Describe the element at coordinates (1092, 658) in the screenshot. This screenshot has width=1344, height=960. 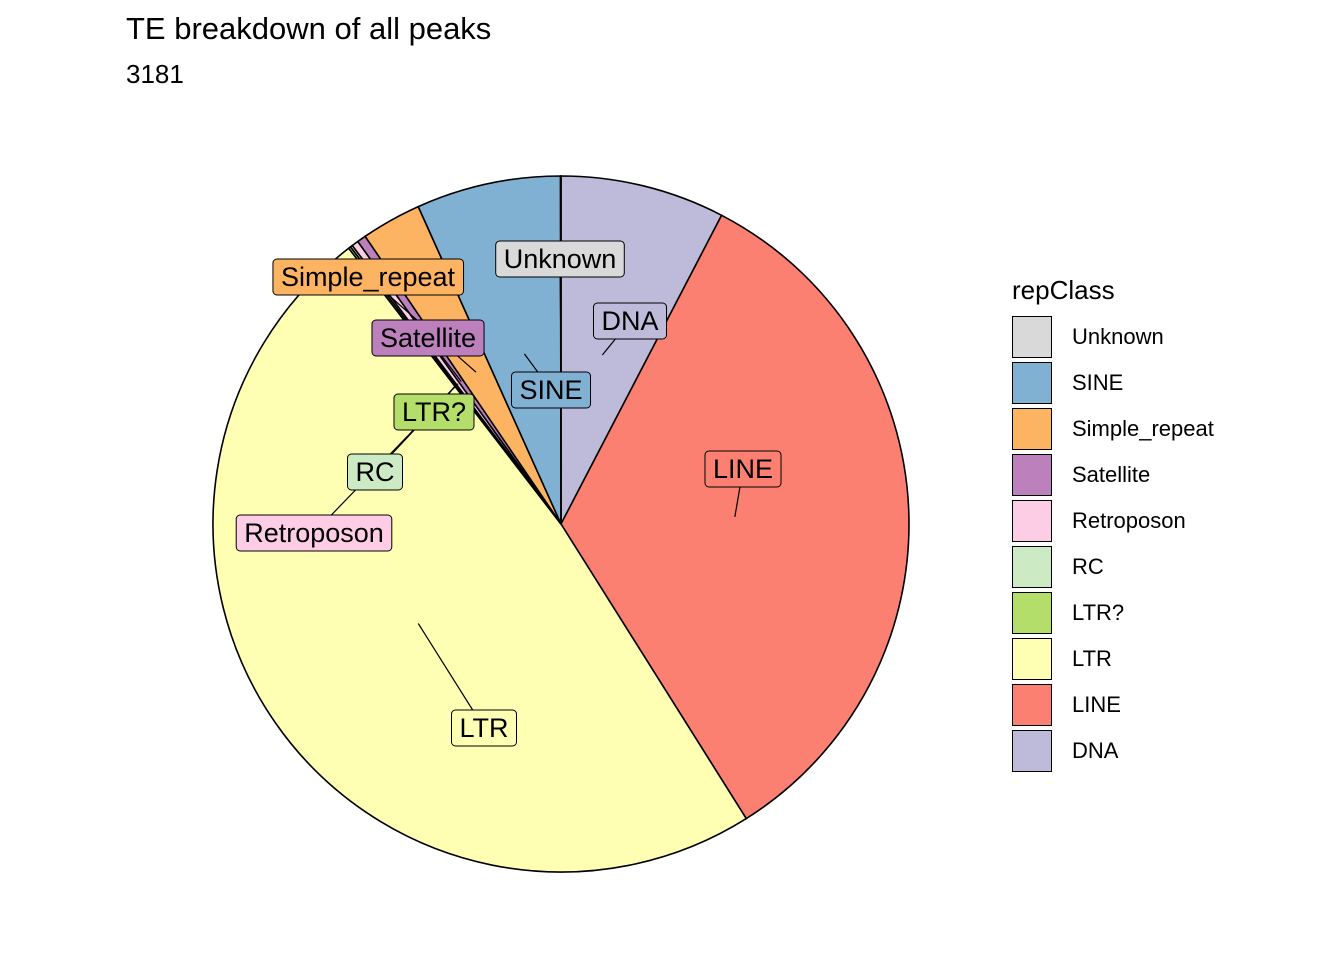
I see `legend-label-ltr: LTR` at that location.